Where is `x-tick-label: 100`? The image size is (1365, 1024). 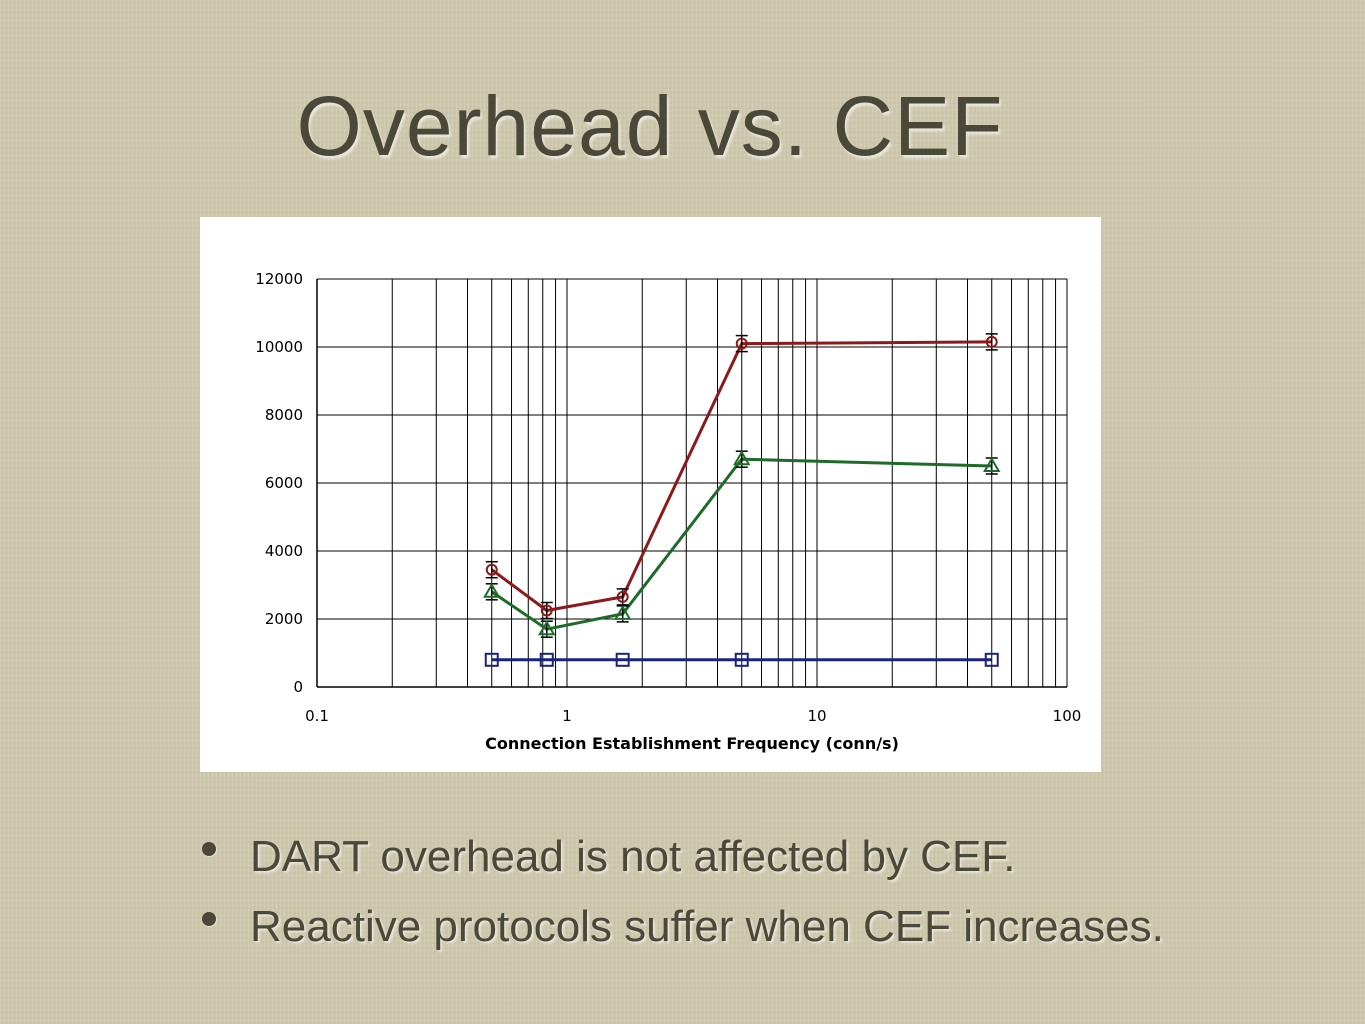 x-tick-label: 100 is located at coordinates (1067, 716).